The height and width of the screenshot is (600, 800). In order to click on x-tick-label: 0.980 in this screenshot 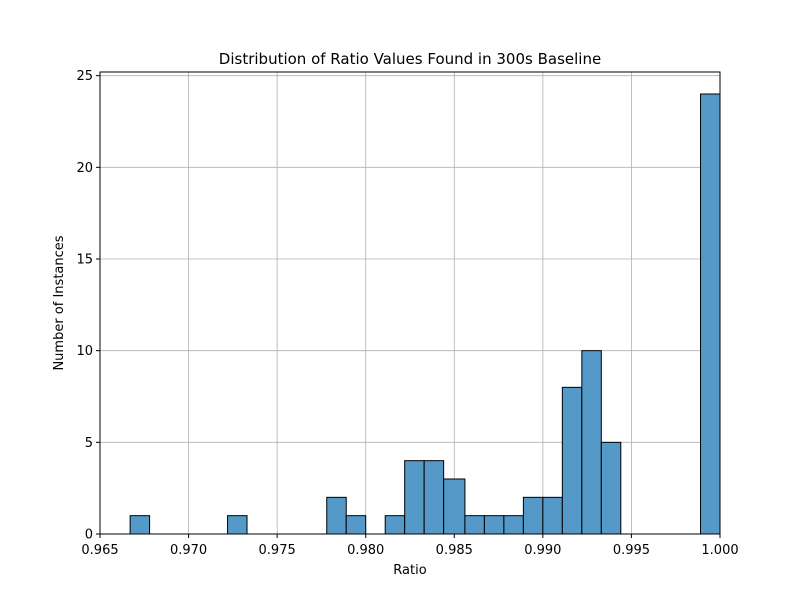, I will do `click(365, 550)`.